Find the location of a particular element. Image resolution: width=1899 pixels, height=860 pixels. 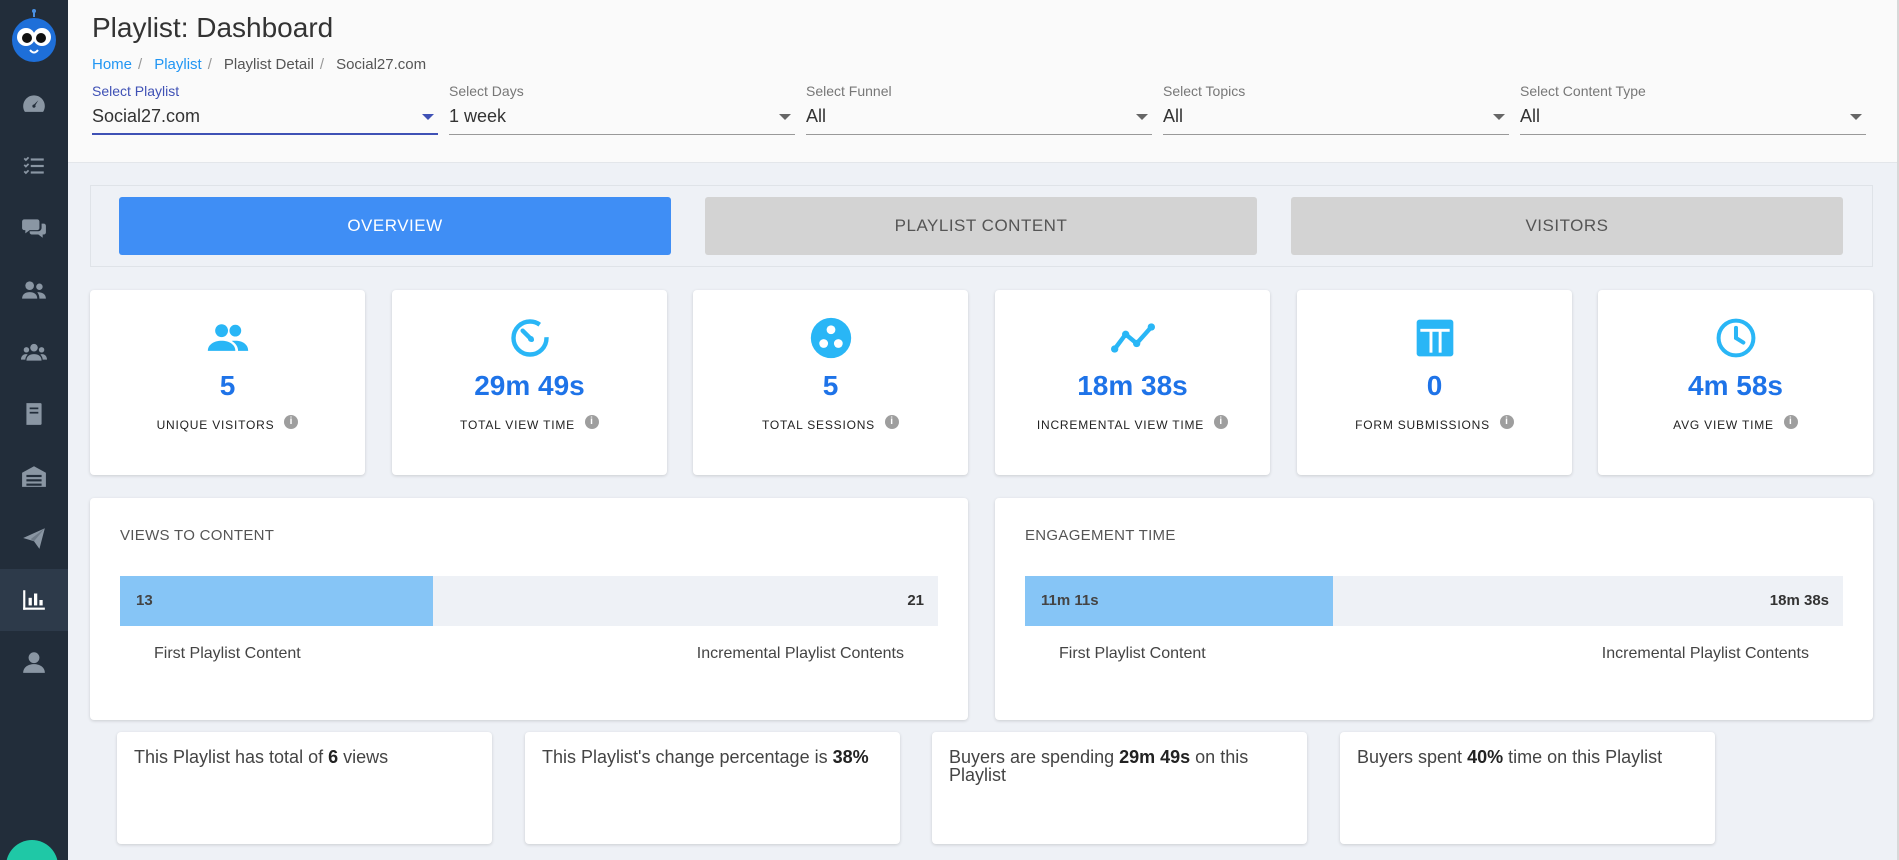

stat-card-total-view-time: 29m 49s TOTAL VIEW TIME i is located at coordinates (529, 382).